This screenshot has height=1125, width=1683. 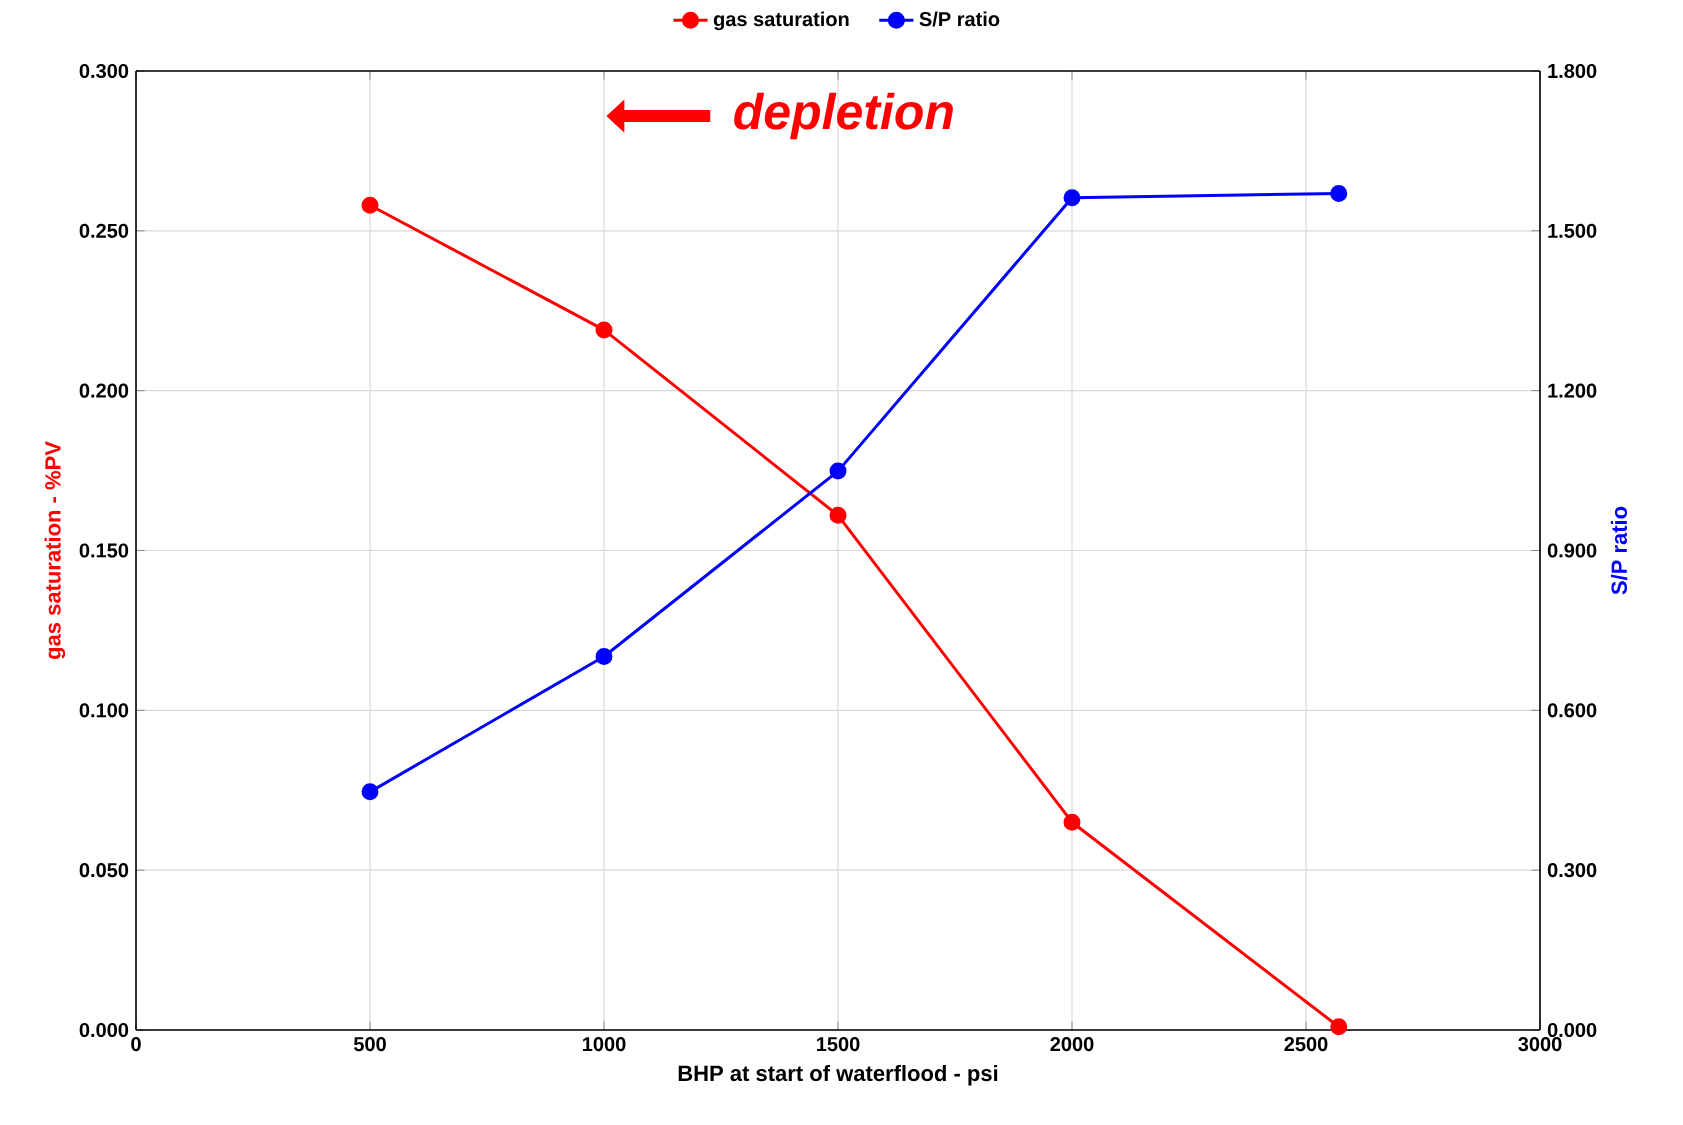 I want to click on legend-label: gas saturation, so click(x=781, y=21).